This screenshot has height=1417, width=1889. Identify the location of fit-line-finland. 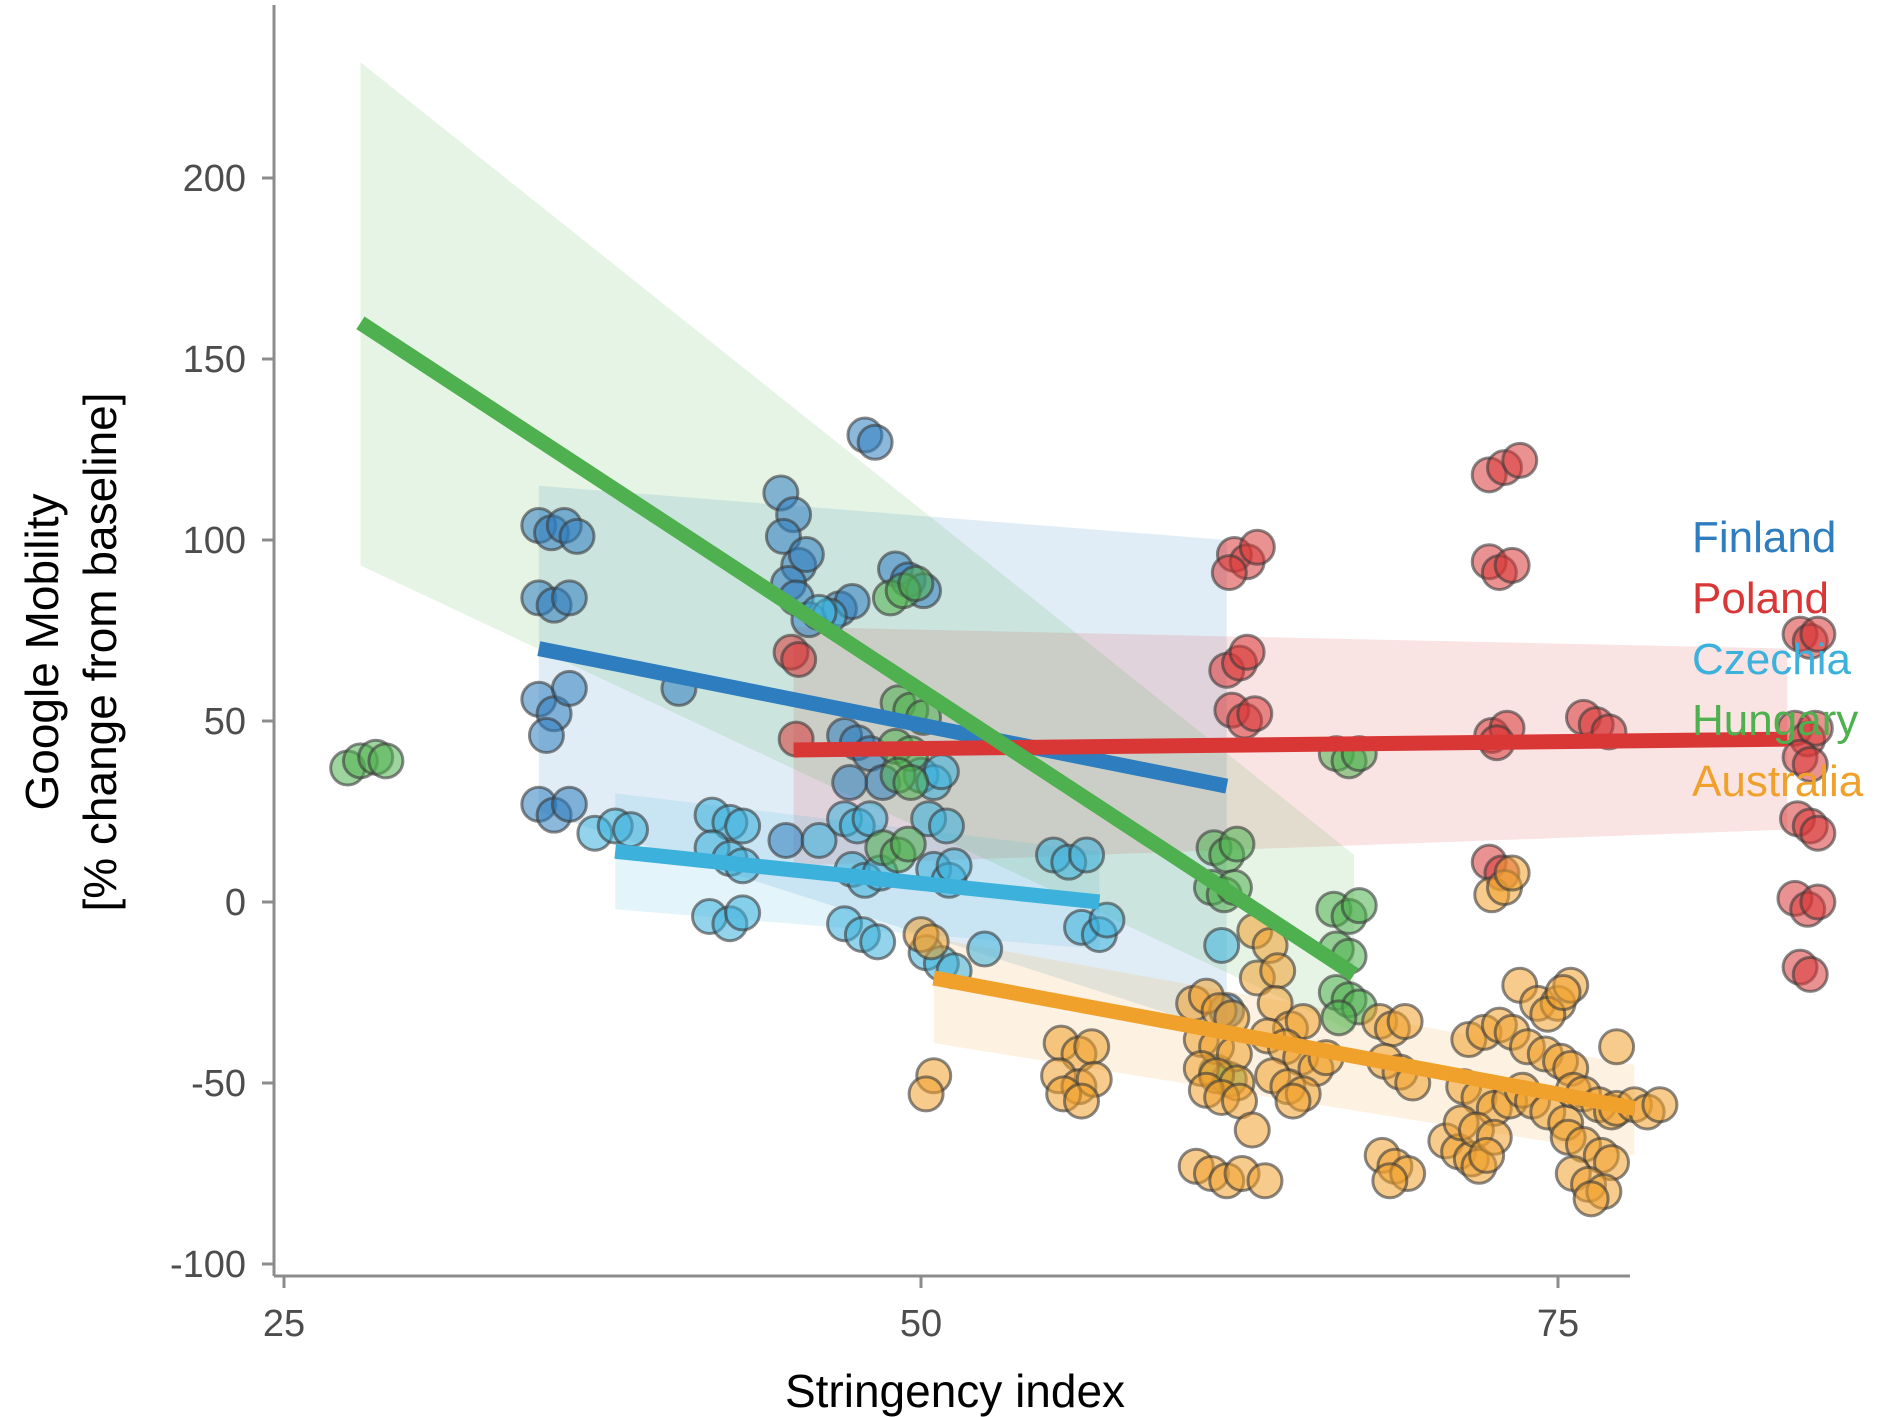
(883, 717).